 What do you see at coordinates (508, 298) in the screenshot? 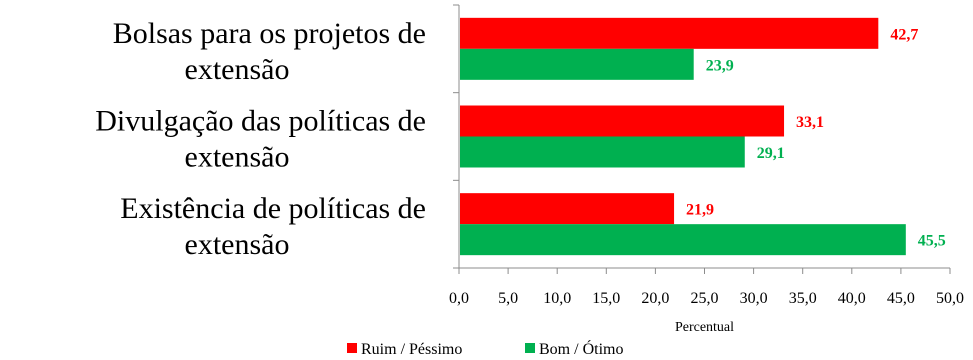
I see `x-tick-label: 5,0` at bounding box center [508, 298].